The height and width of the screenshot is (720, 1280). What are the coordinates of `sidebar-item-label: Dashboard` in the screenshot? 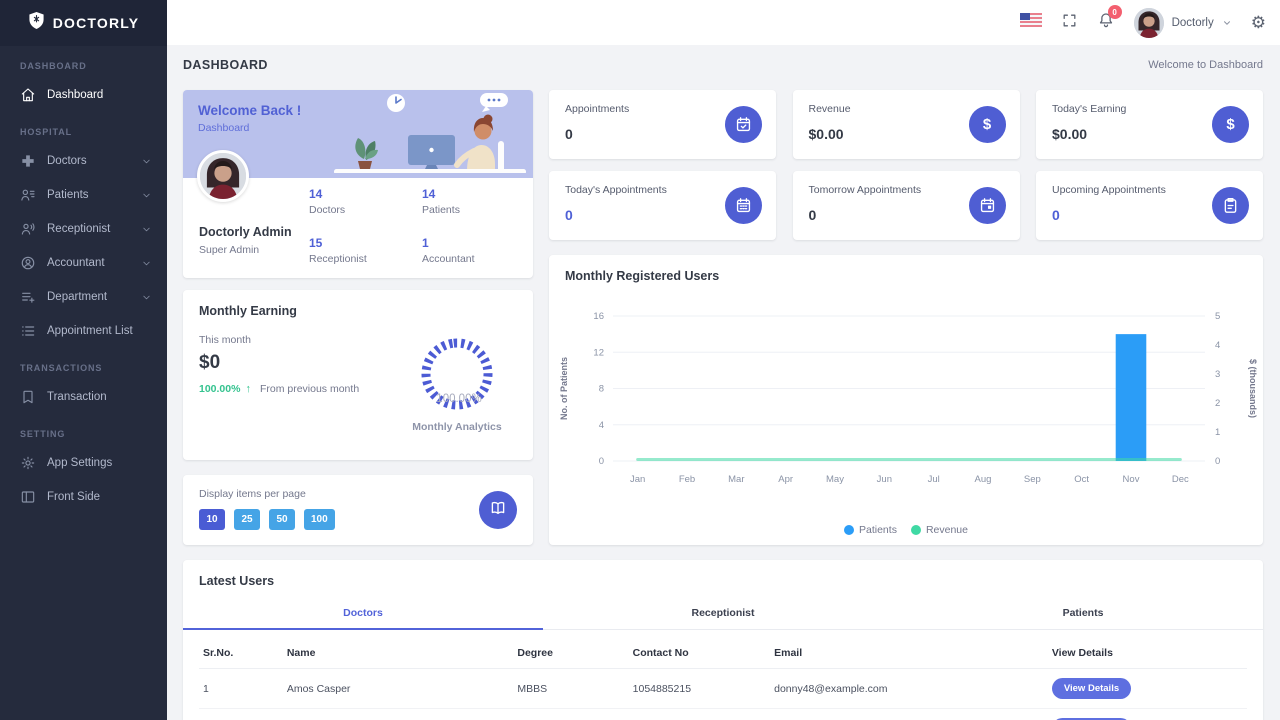 It's located at (75, 95).